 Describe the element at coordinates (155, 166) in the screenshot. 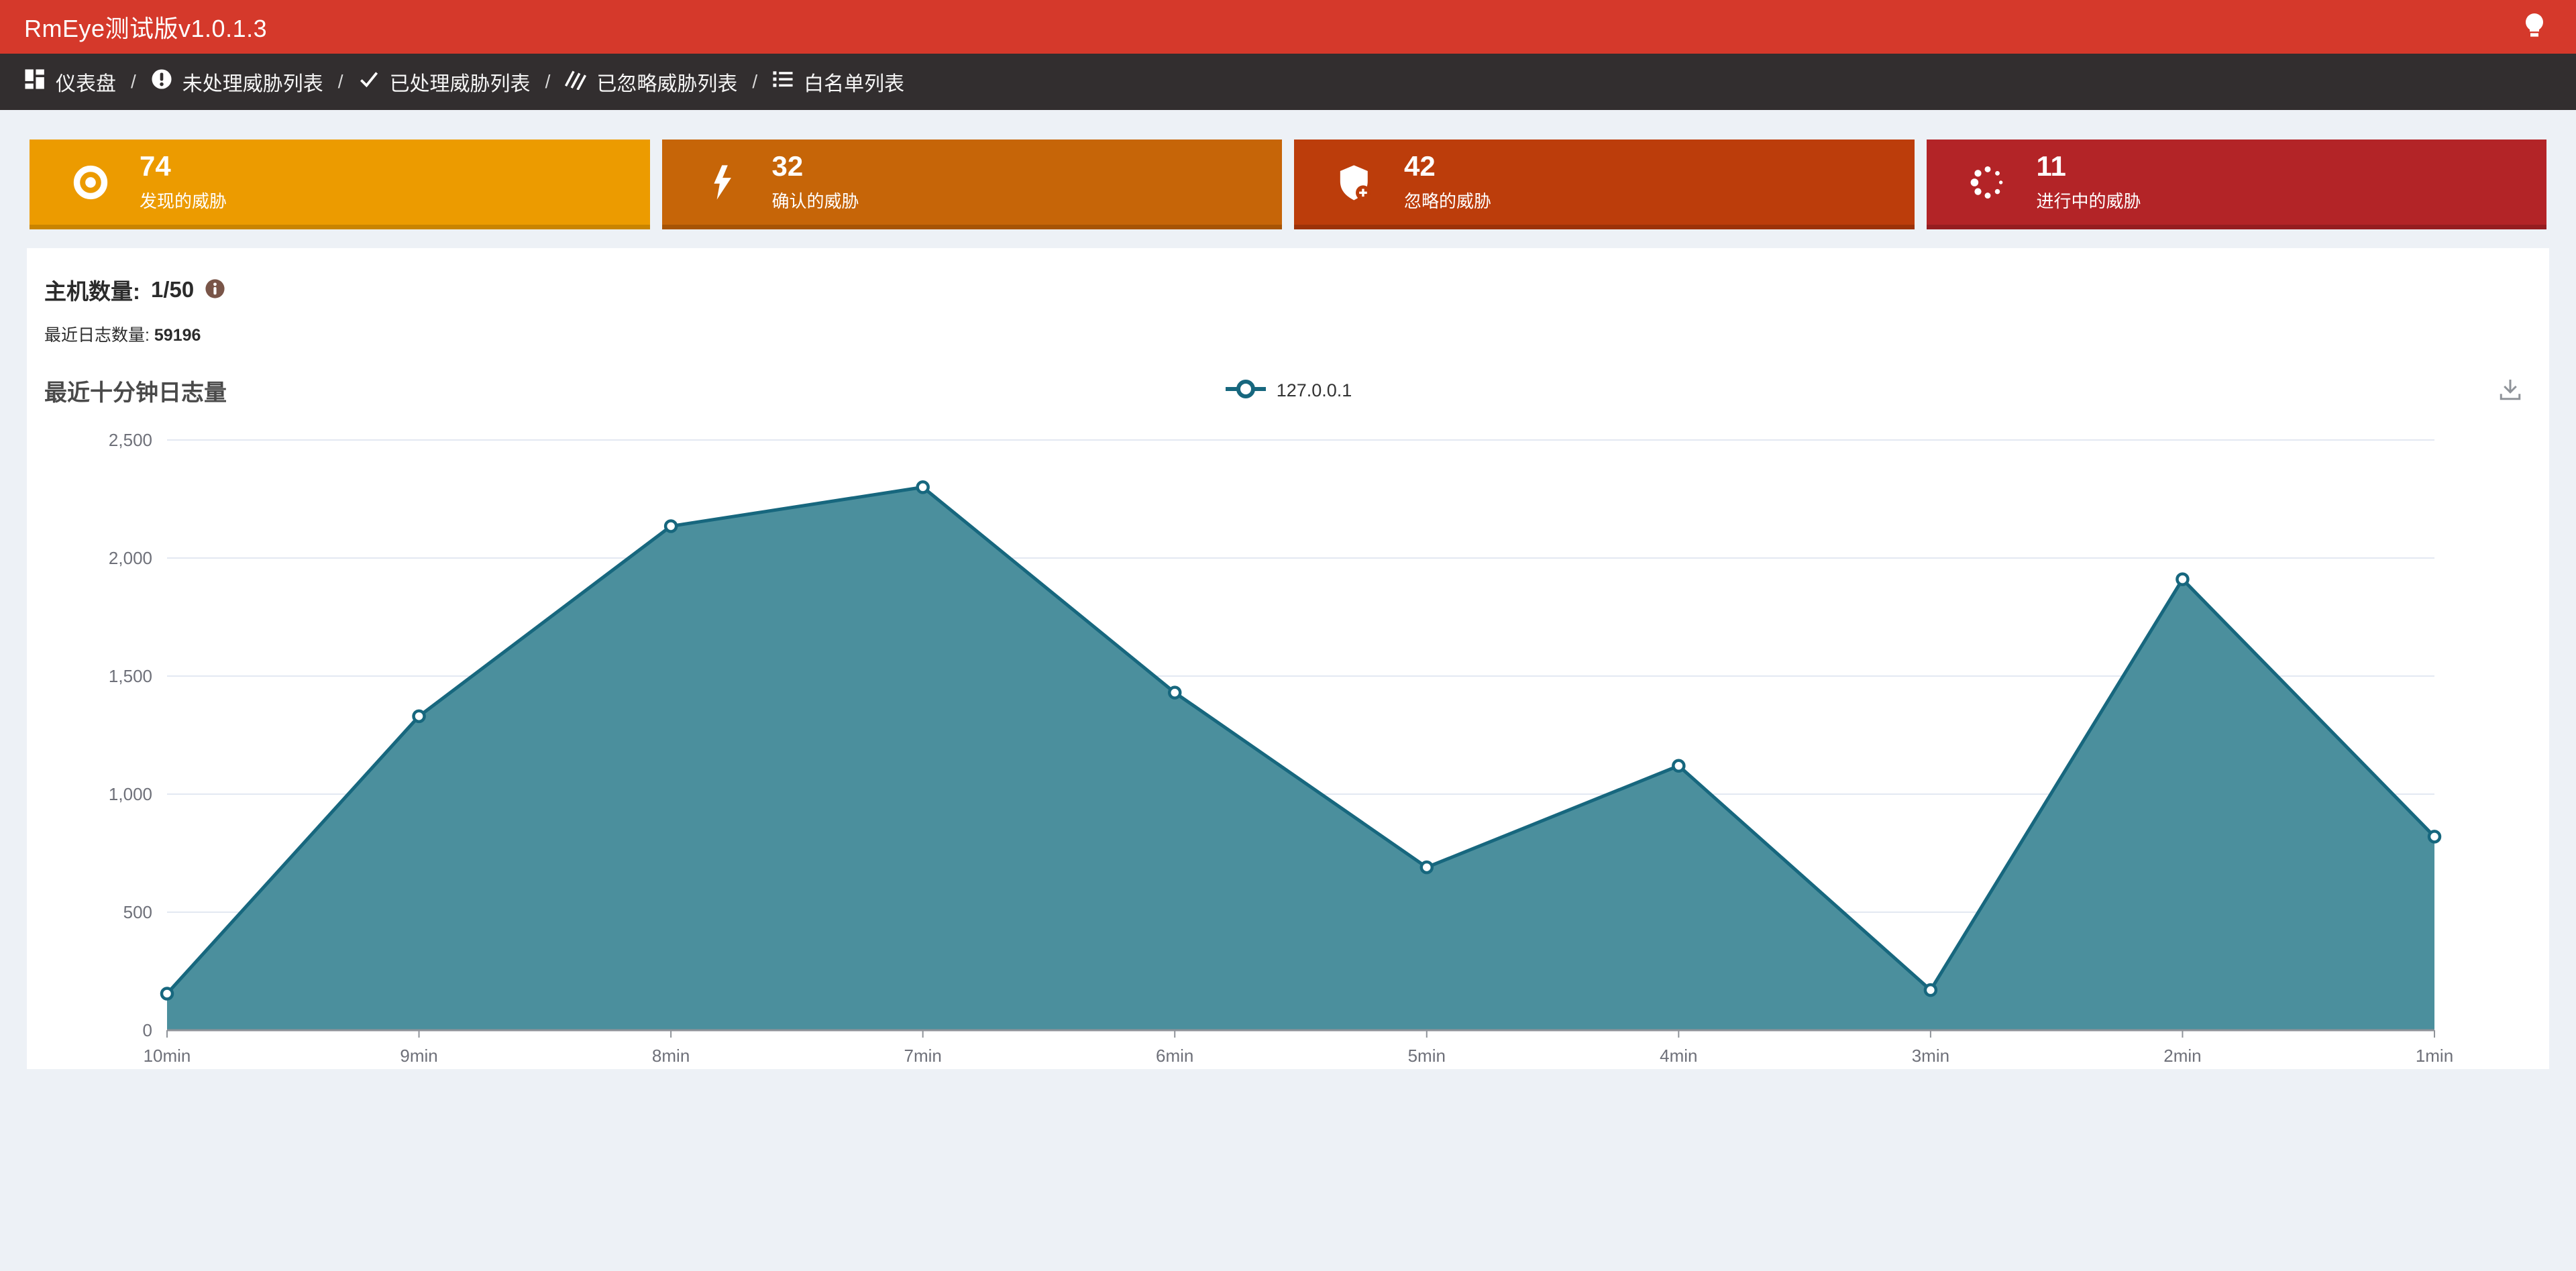

I see `stat-value: 74` at that location.